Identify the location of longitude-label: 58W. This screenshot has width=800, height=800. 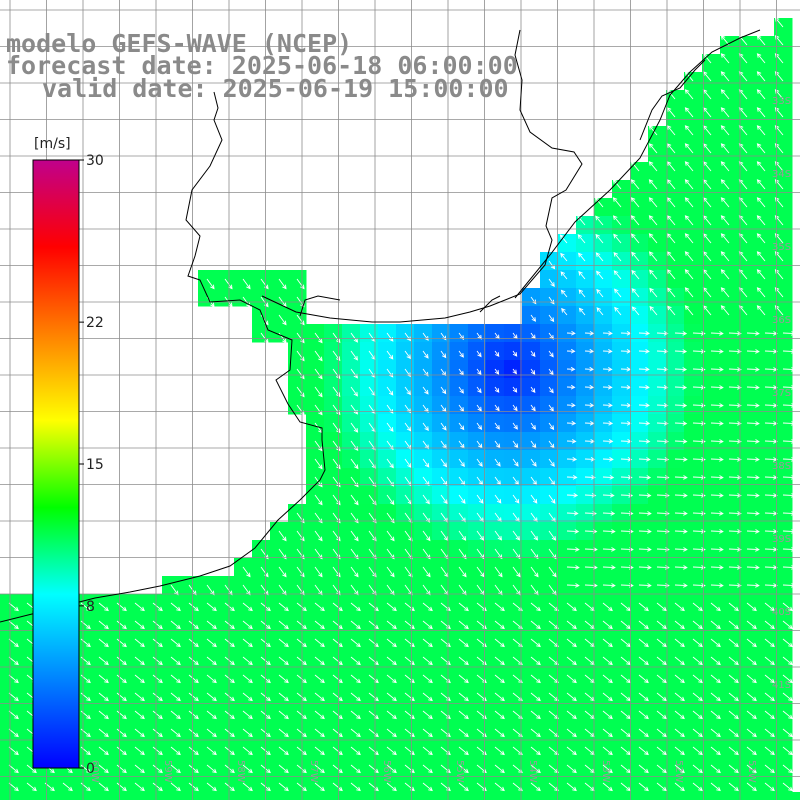
(240, 771).